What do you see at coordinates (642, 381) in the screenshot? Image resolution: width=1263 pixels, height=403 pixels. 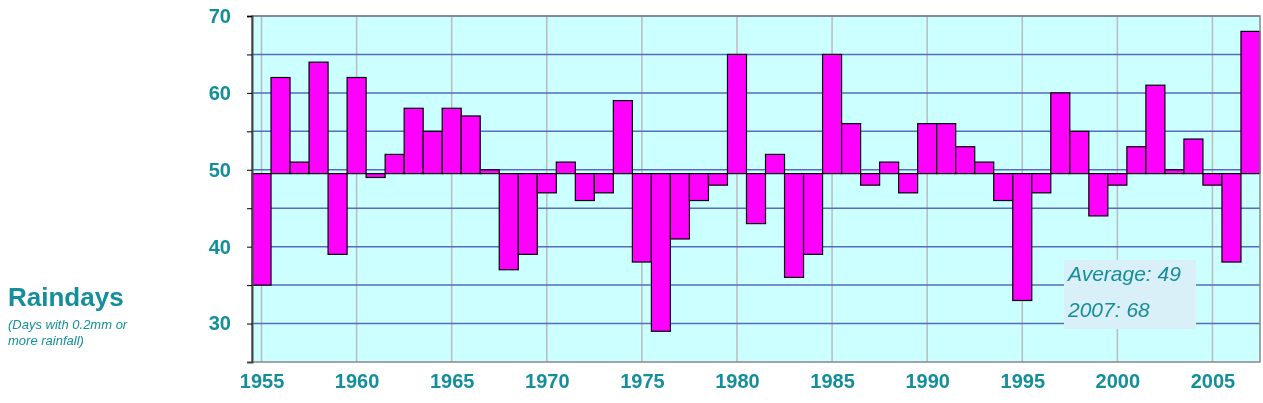 I see `x-tick-label: 1975` at bounding box center [642, 381].